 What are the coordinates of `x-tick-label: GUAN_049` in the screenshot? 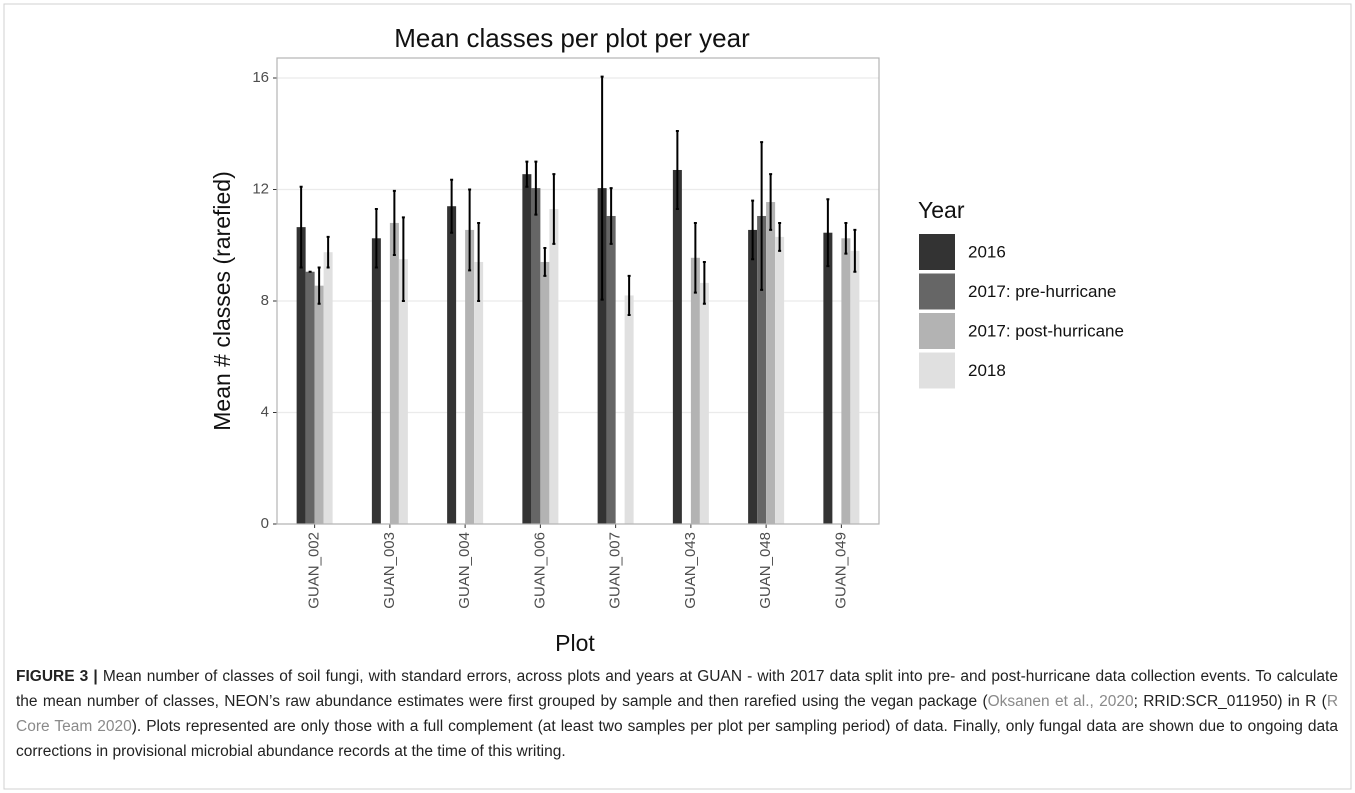 It's located at (840, 570).